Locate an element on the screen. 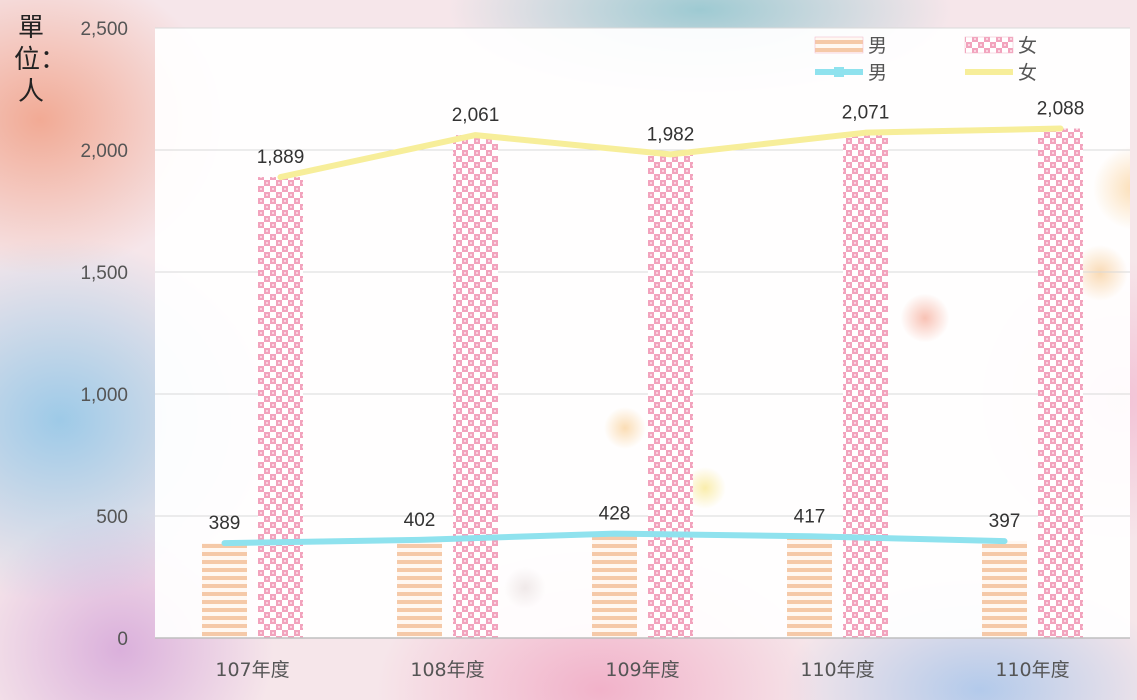  data-label: 417 is located at coordinates (810, 516).